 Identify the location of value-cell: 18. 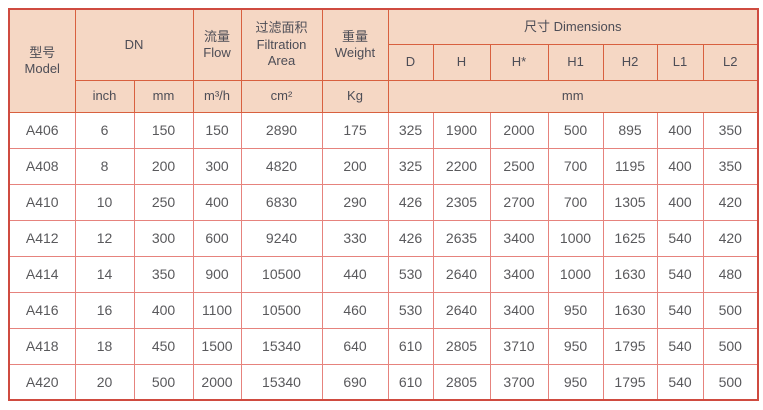
(104, 346).